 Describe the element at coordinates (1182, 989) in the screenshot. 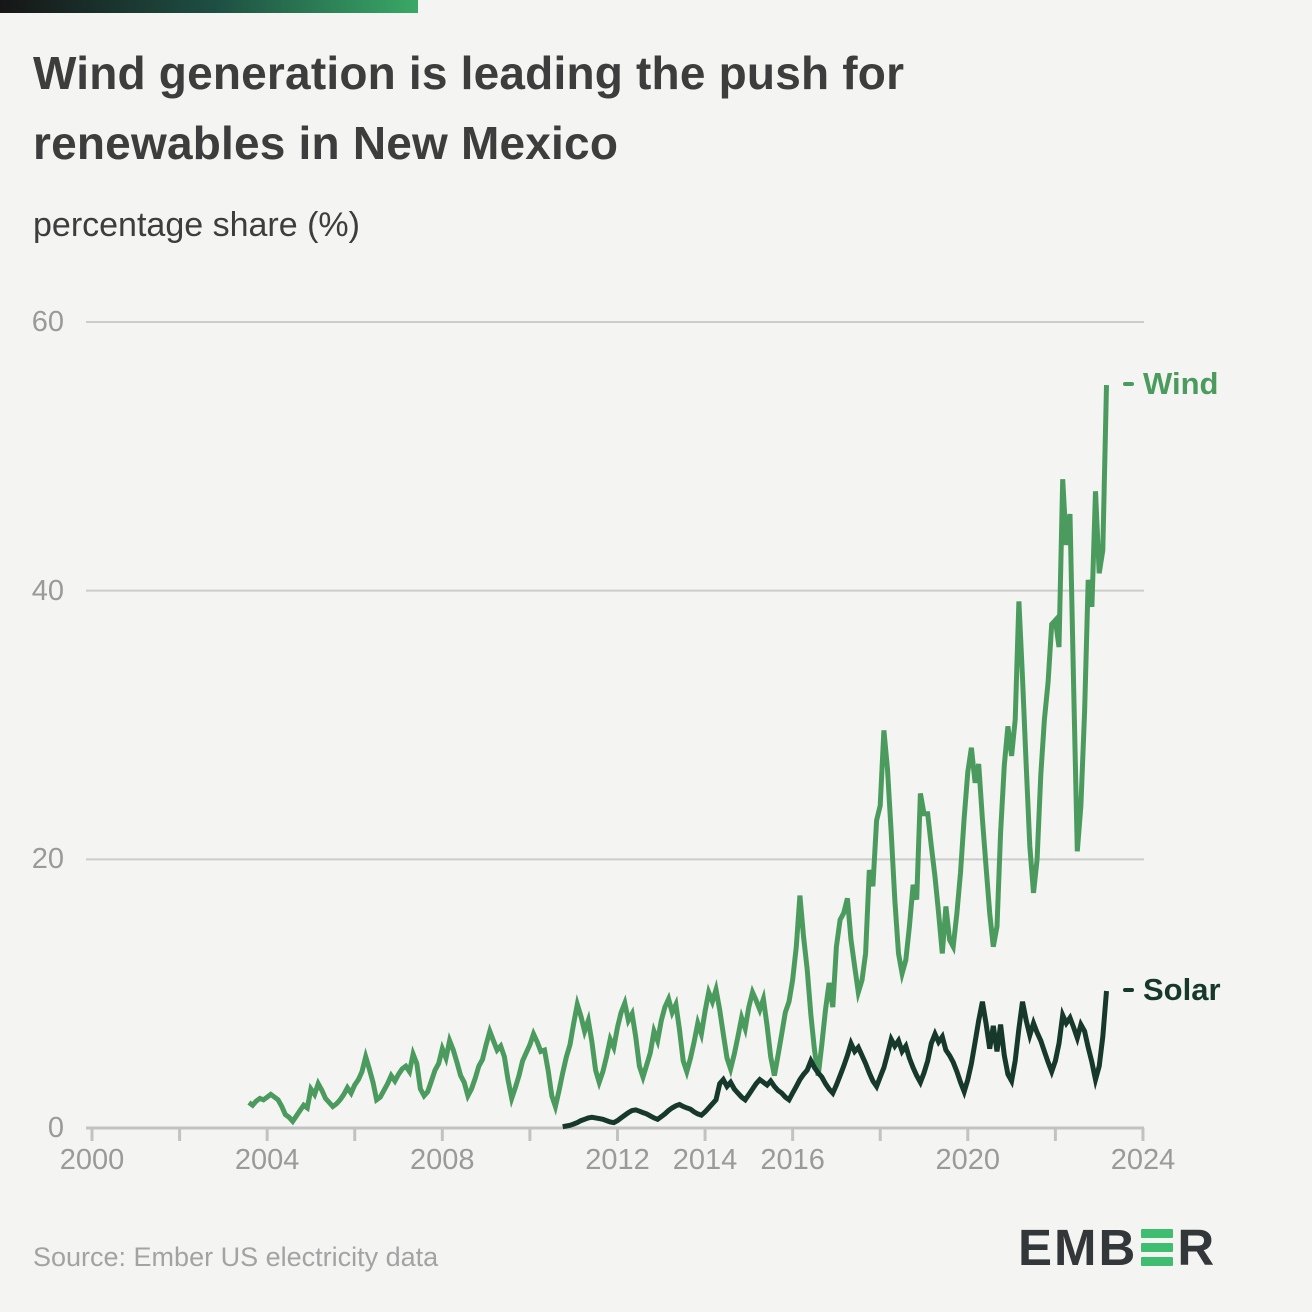

I see `solar-series-label-text: Solar` at that location.